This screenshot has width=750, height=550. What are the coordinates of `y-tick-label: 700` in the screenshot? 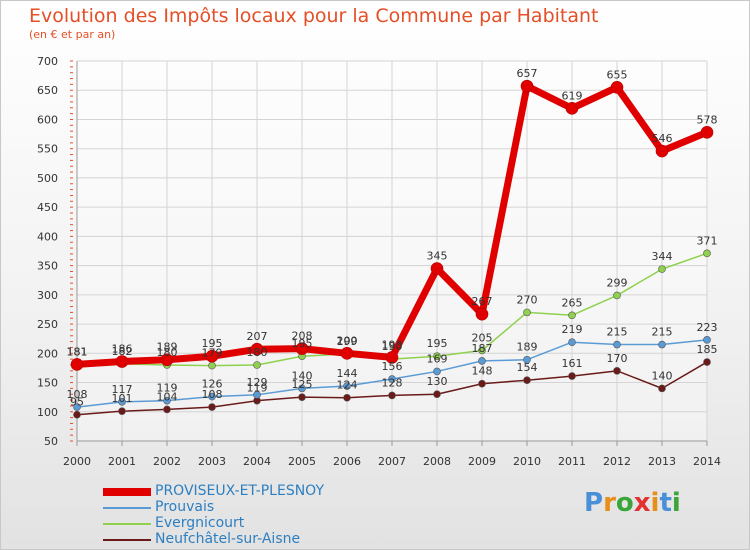 It's located at (47, 61).